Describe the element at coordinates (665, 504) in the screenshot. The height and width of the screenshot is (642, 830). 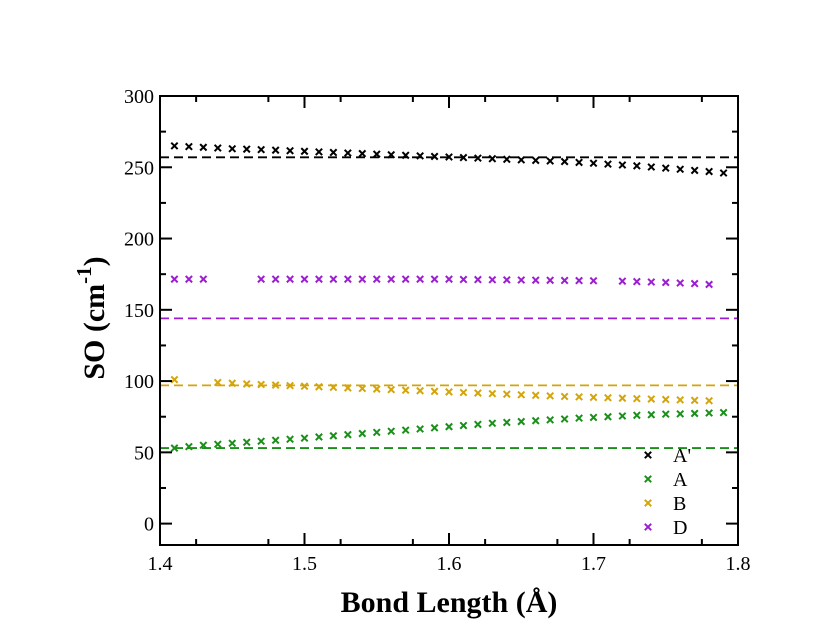
I see `legend-item-b: B` at that location.